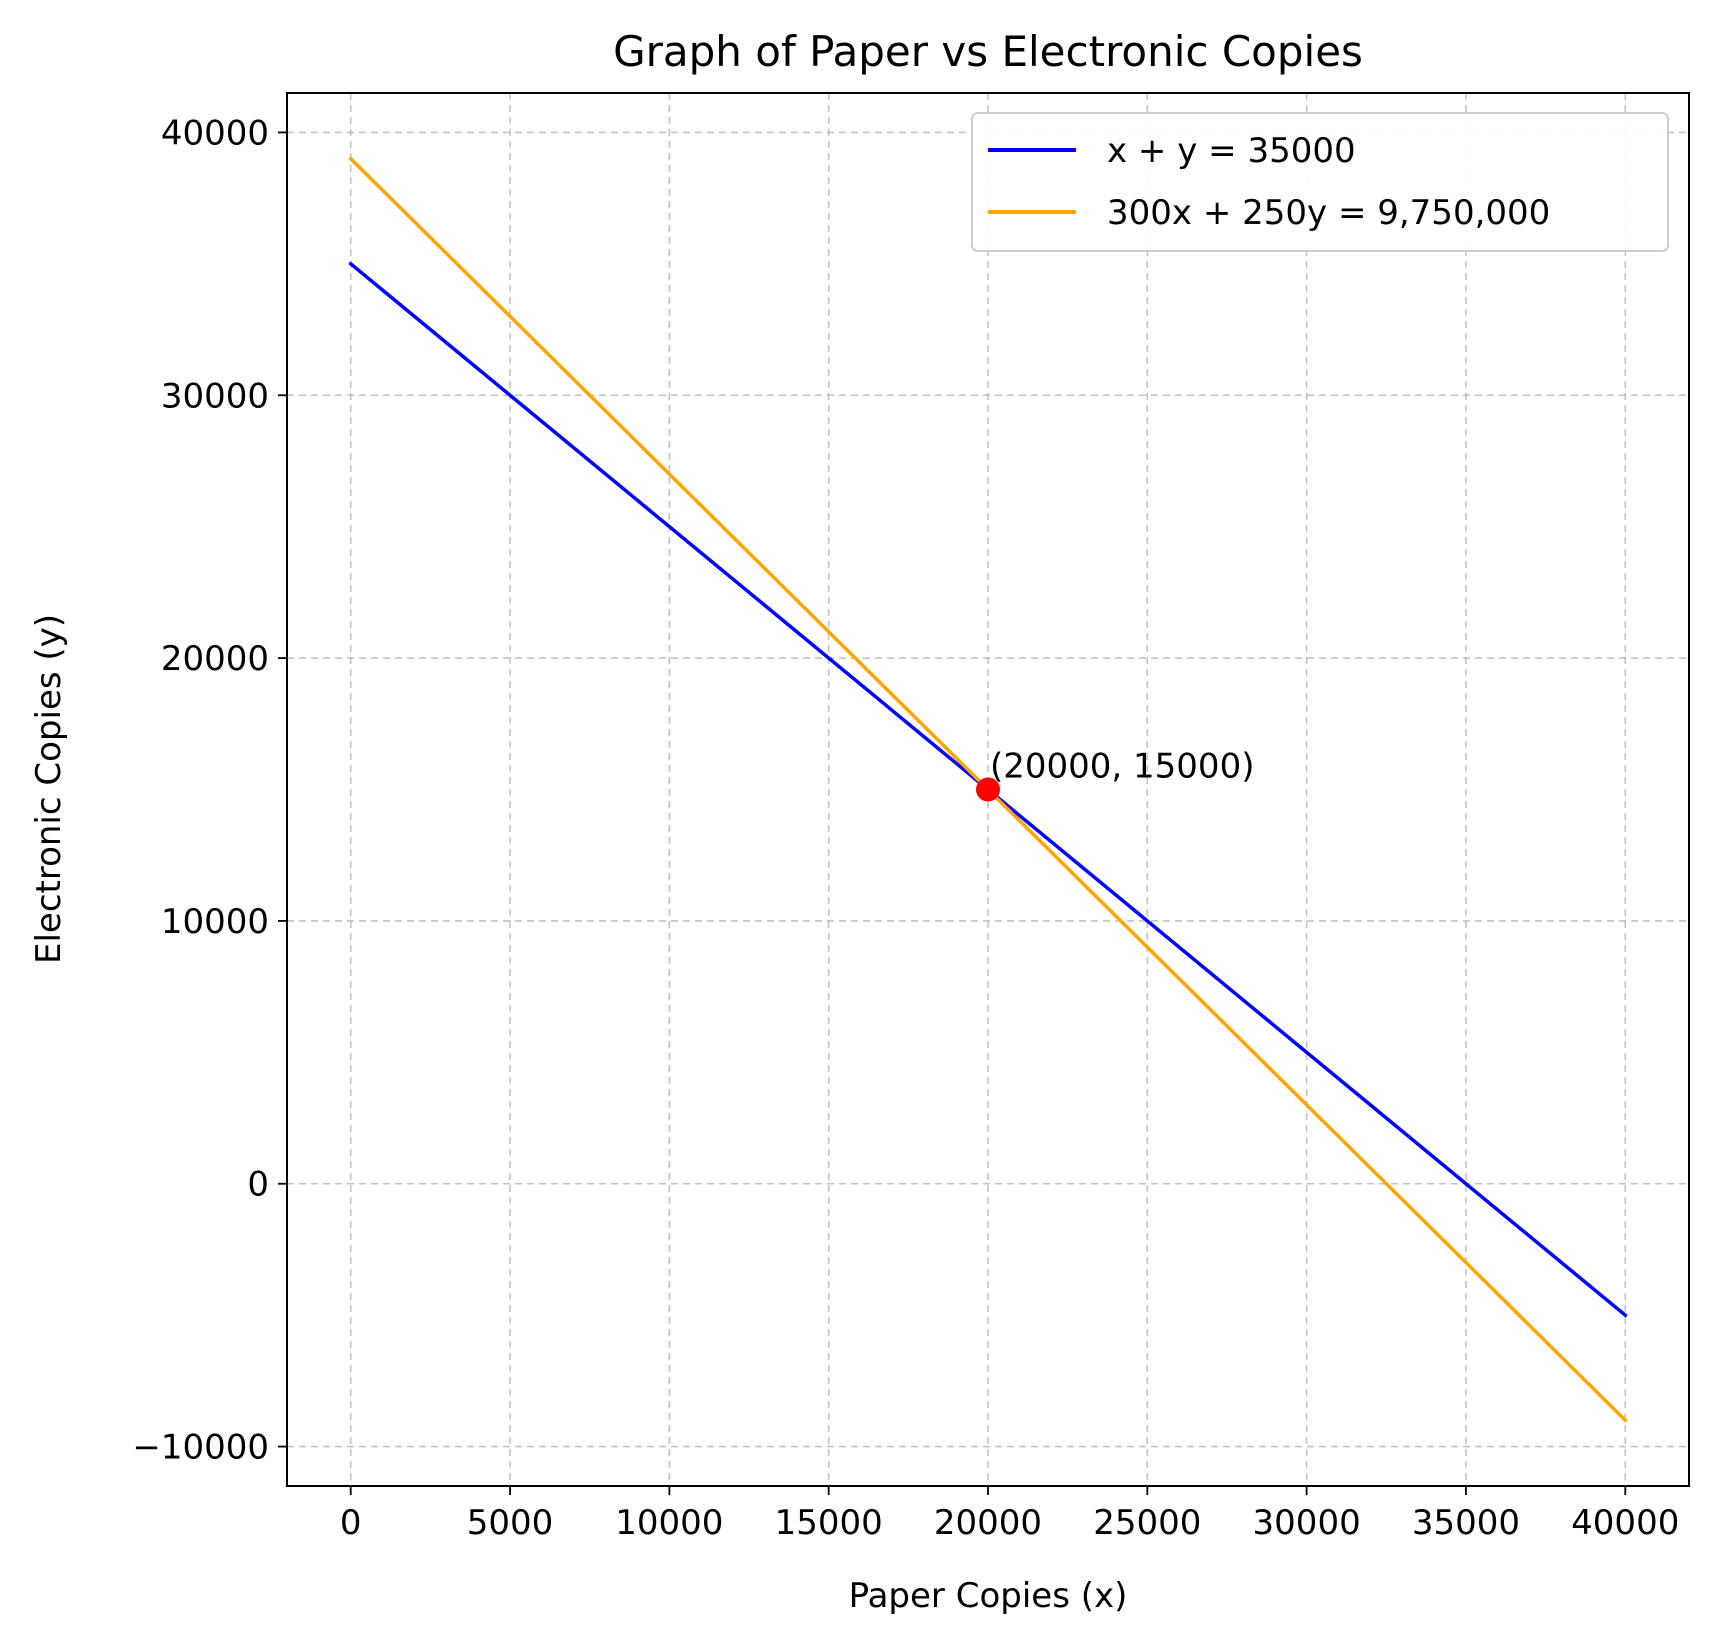  Describe the element at coordinates (510, 1523) in the screenshot. I see `x-tick-label: 5000` at that location.